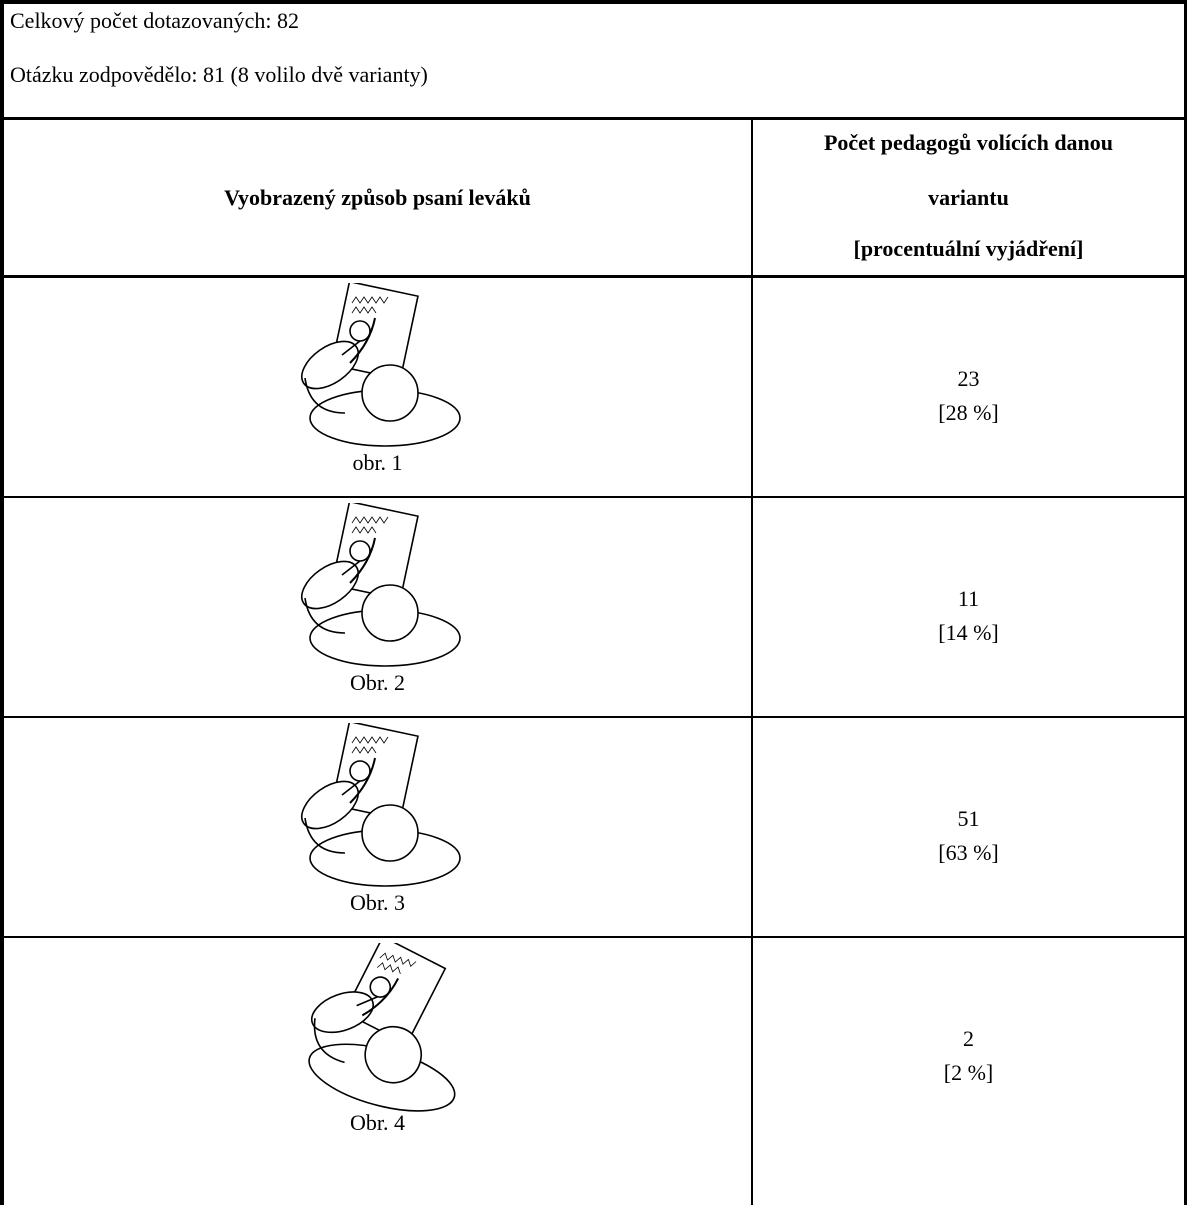 The image size is (1187, 1205). What do you see at coordinates (968, 142) in the screenshot?
I see `column-header: Počet pedagogů volících danou` at bounding box center [968, 142].